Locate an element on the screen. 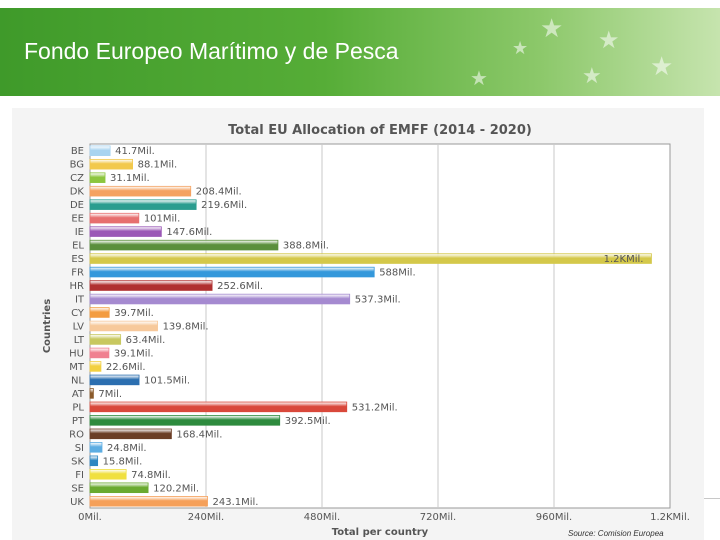 The height and width of the screenshot is (540, 720). bar-bg is located at coordinates (111, 164).